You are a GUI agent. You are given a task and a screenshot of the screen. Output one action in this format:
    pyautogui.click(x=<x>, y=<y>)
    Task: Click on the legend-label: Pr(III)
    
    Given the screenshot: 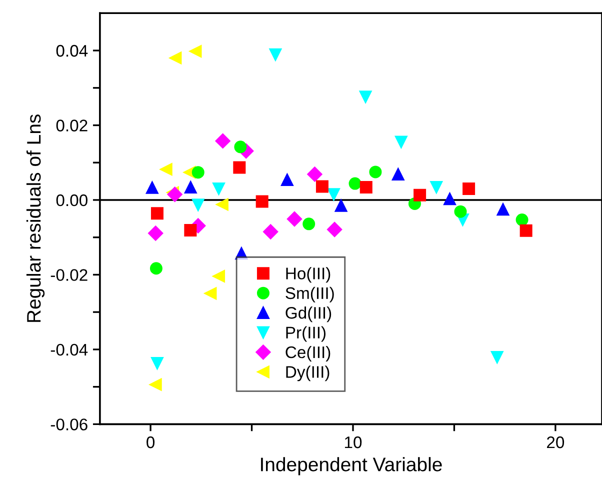 What is the action you would take?
    pyautogui.click(x=306, y=334)
    